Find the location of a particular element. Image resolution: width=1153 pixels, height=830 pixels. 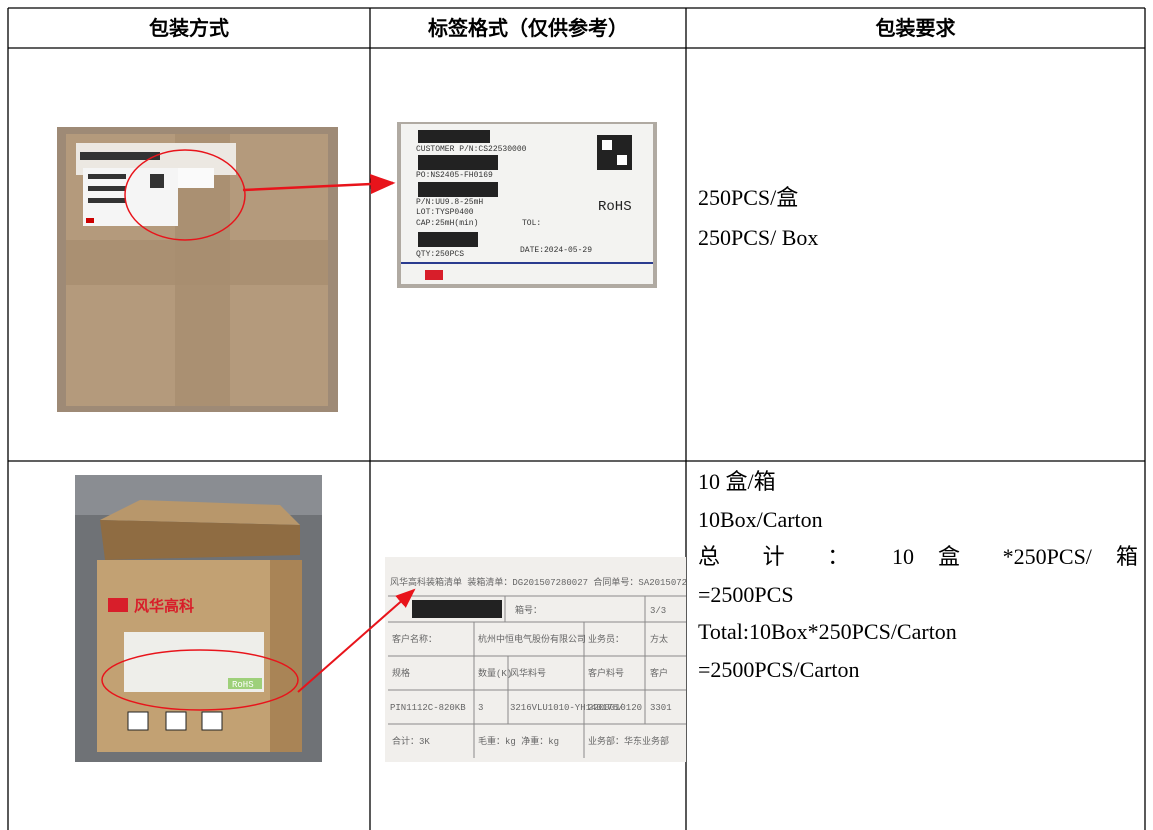

label-text: LOT:TYSP0400 is located at coordinates (445, 212).